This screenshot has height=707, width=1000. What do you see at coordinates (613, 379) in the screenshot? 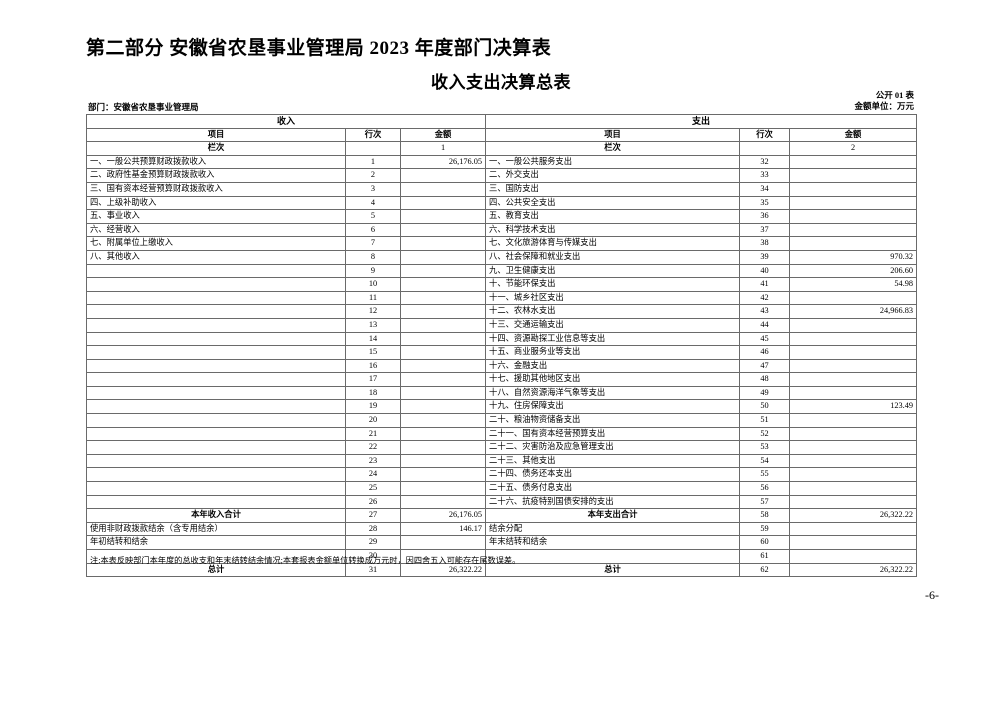
I see `expenditure-item-cell: 十七、援助其他地区支出` at bounding box center [613, 379].